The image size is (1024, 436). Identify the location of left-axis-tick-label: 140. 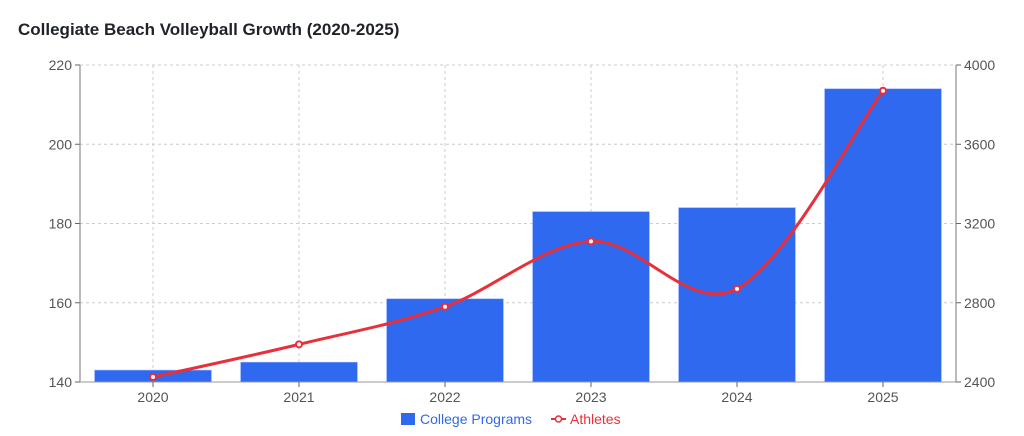
(61, 382).